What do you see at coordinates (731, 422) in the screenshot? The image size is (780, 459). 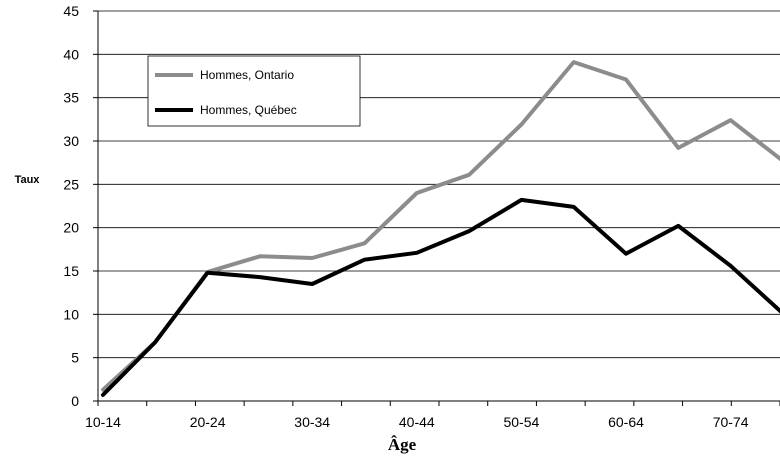 I see `x-tick-label: 70-74` at bounding box center [731, 422].